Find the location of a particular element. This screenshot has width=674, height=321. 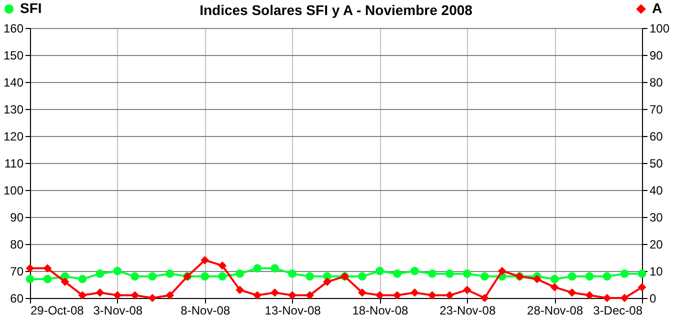

x-tick-label: 3-Dec-08 is located at coordinates (618, 311).